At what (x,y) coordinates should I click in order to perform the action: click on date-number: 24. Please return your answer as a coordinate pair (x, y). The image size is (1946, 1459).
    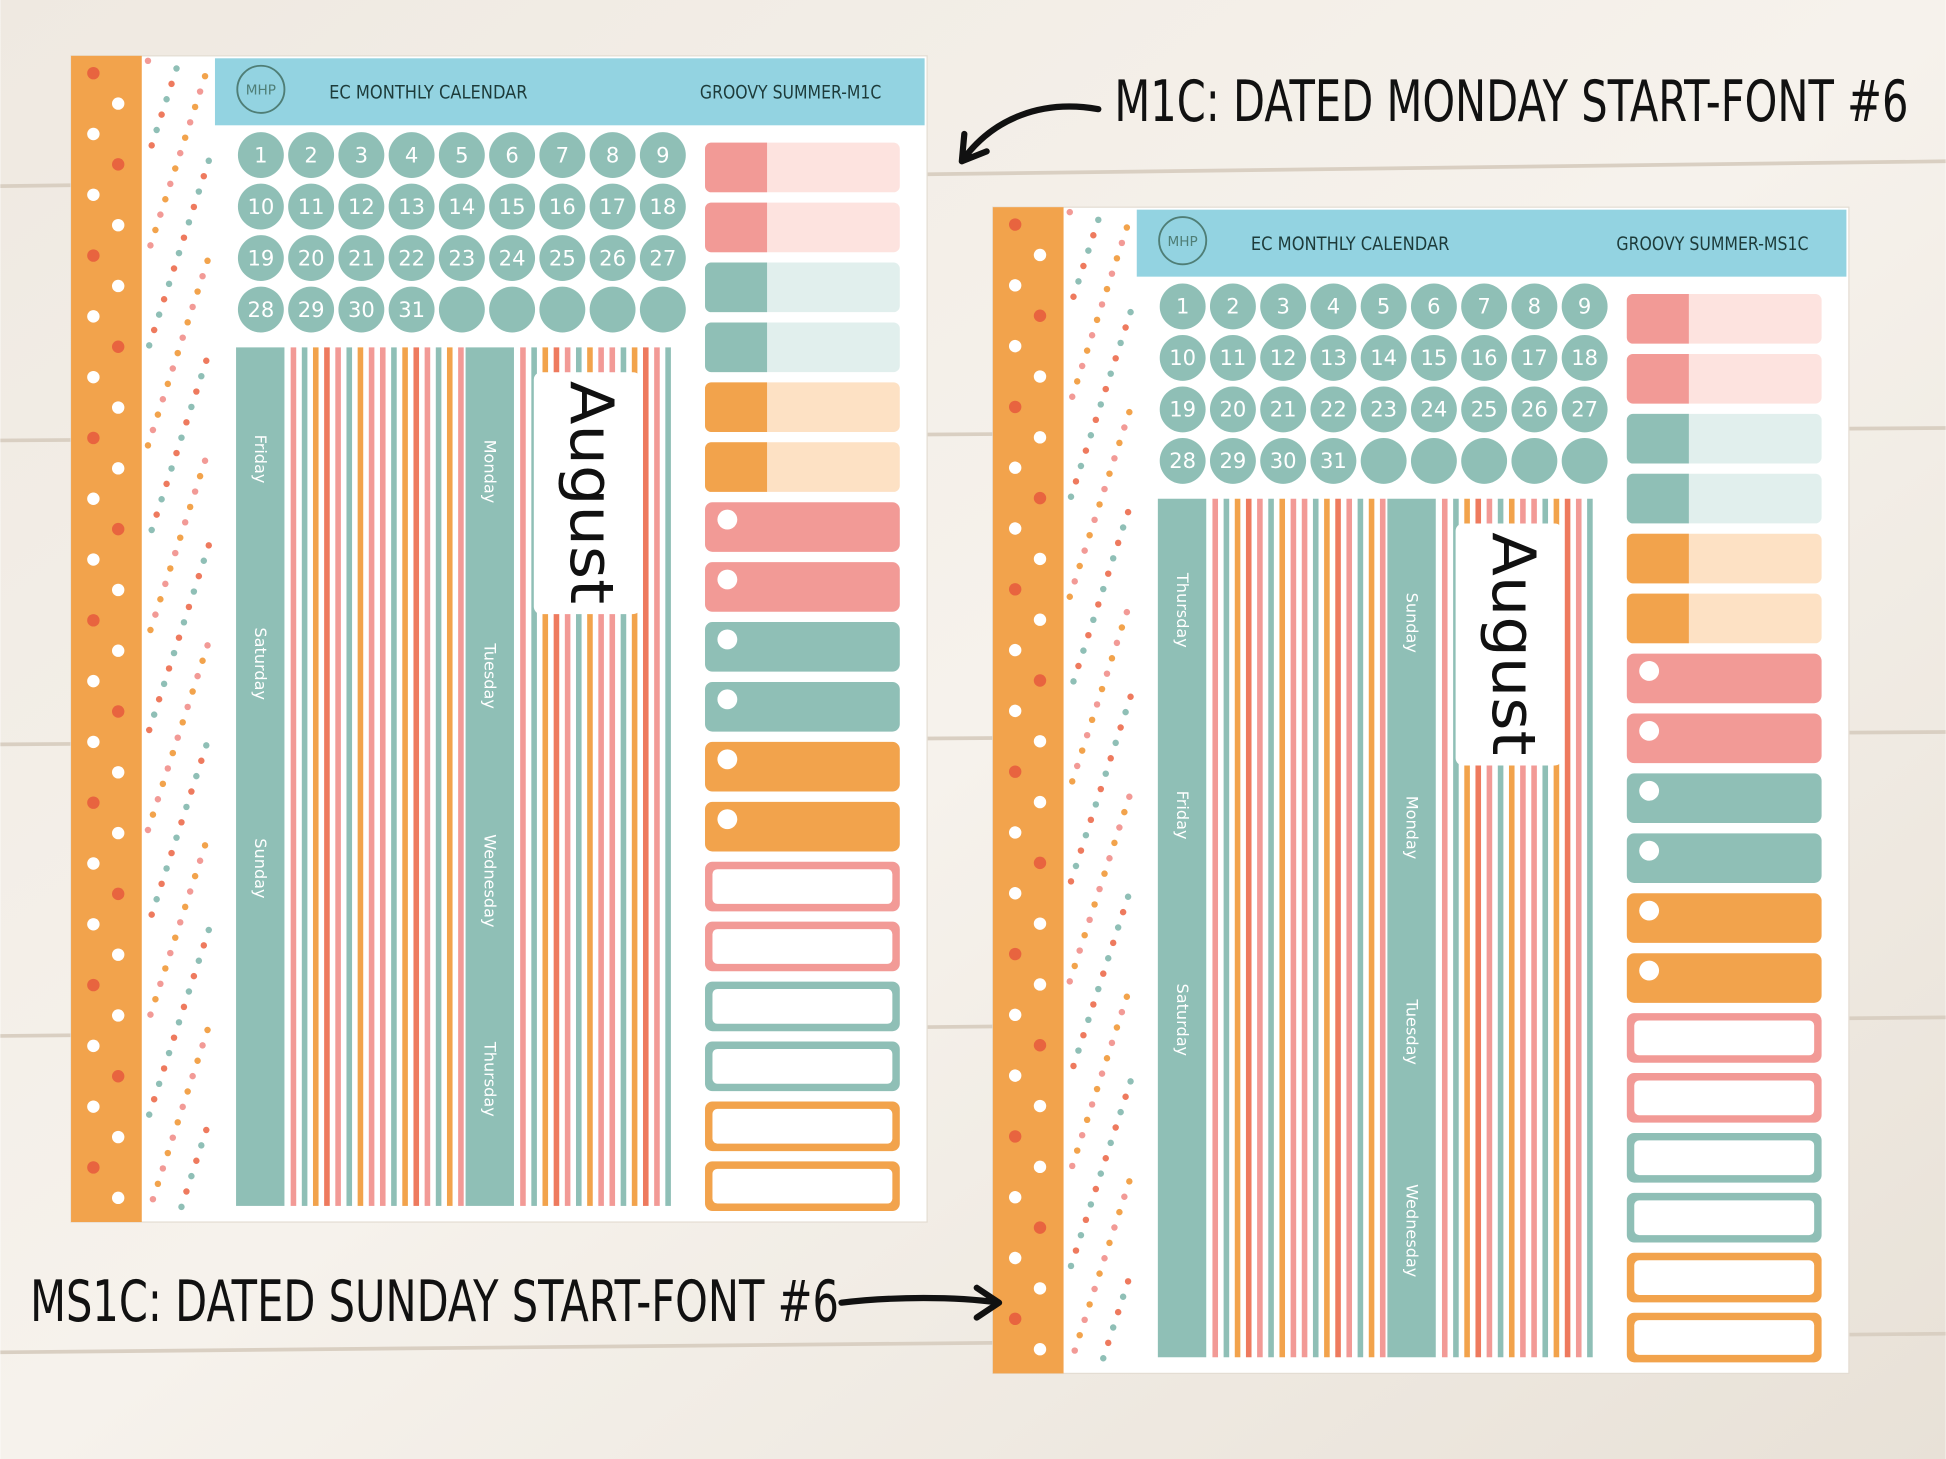
    Looking at the image, I should click on (512, 257).